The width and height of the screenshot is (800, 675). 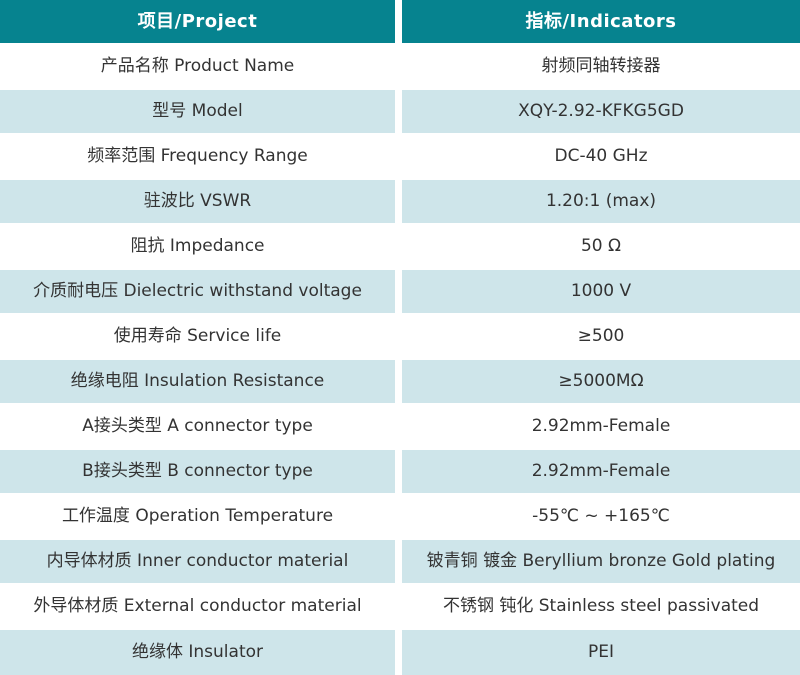 I want to click on table-row: 工作温度 Operation Temperature -55℃ ~ +165℃, so click(x=400, y=517).